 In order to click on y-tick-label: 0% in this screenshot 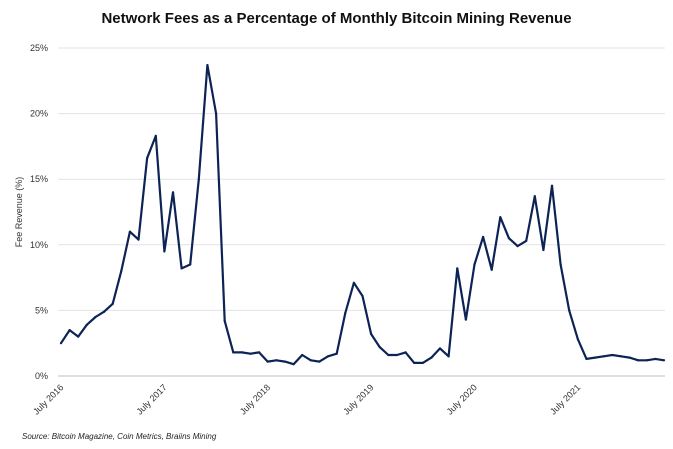, I will do `click(41, 376)`.